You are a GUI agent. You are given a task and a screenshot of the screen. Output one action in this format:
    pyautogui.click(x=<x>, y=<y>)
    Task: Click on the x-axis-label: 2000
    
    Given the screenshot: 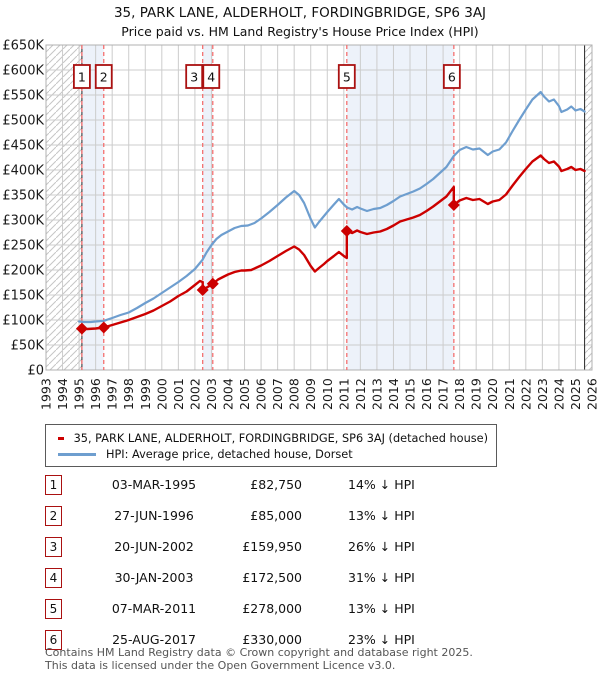 What is the action you would take?
    pyautogui.click(x=161, y=394)
    